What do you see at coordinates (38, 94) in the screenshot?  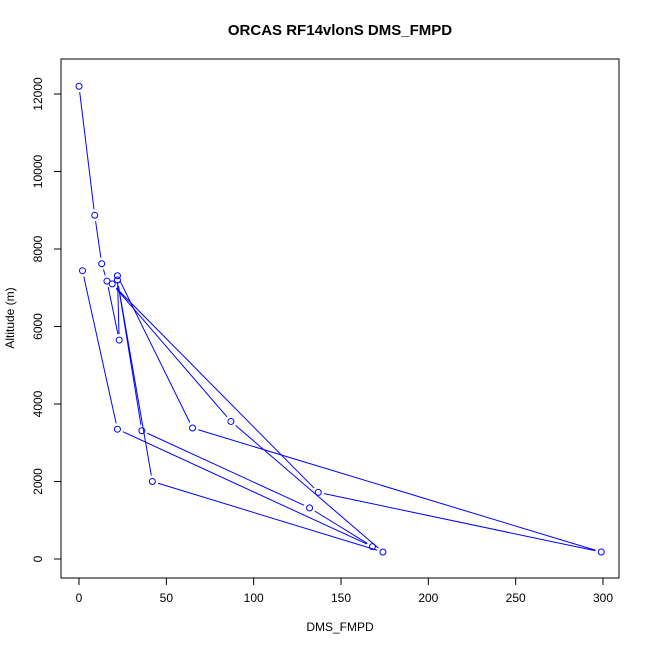 I see `y-tick-label: 12000` at bounding box center [38, 94].